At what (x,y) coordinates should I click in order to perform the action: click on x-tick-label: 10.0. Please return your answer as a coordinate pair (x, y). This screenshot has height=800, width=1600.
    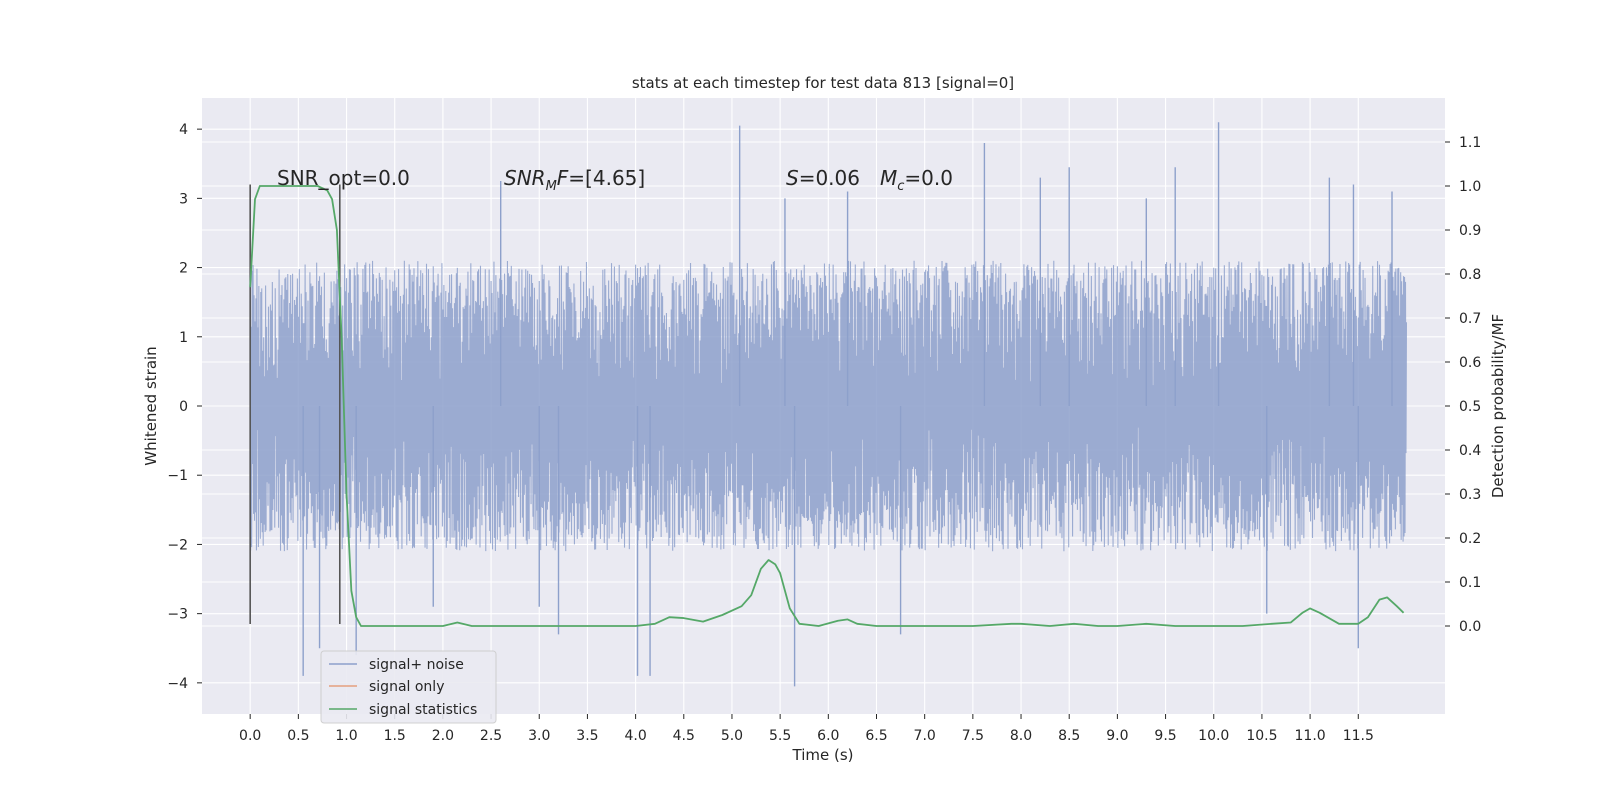
    Looking at the image, I should click on (1213, 736).